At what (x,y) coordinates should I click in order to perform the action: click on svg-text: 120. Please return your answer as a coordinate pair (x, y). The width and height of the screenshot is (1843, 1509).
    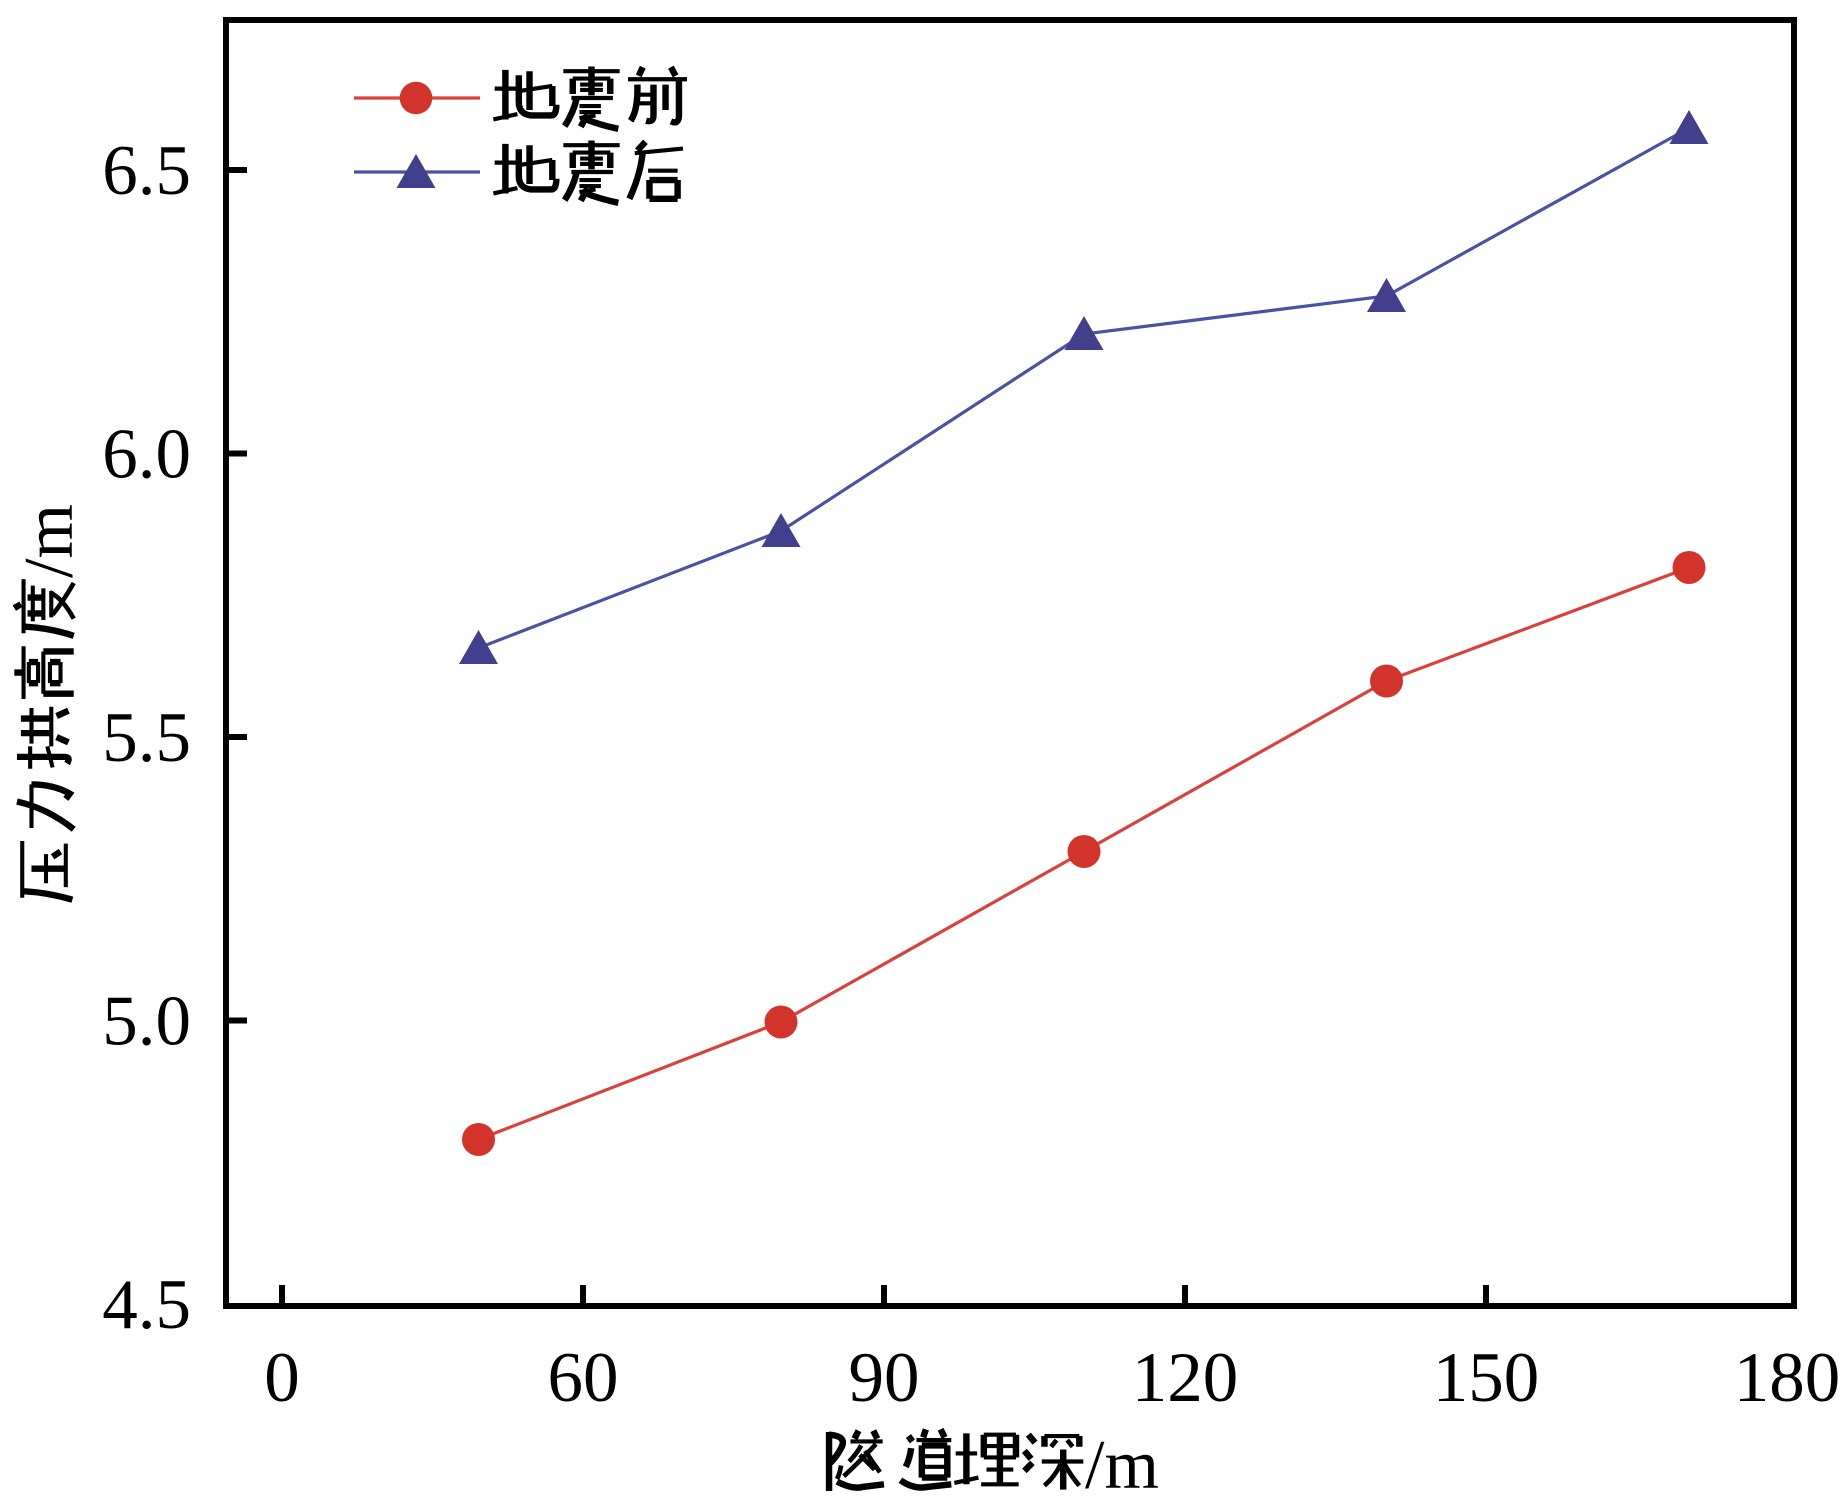
    Looking at the image, I should click on (1185, 1378).